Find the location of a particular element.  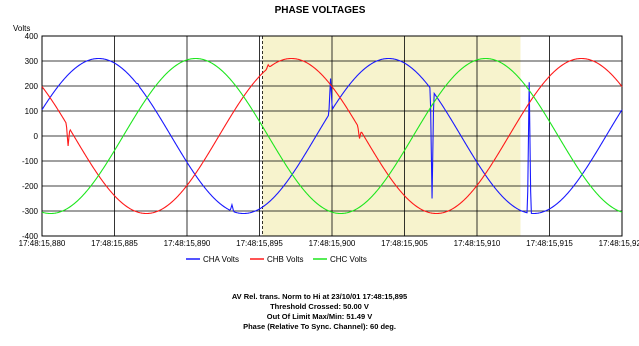

y-tick-label: 200 is located at coordinates (32, 86).